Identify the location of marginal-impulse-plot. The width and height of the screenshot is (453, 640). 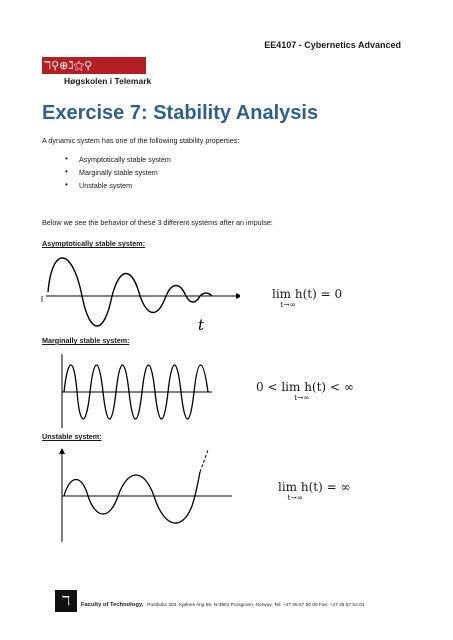
(136, 391).